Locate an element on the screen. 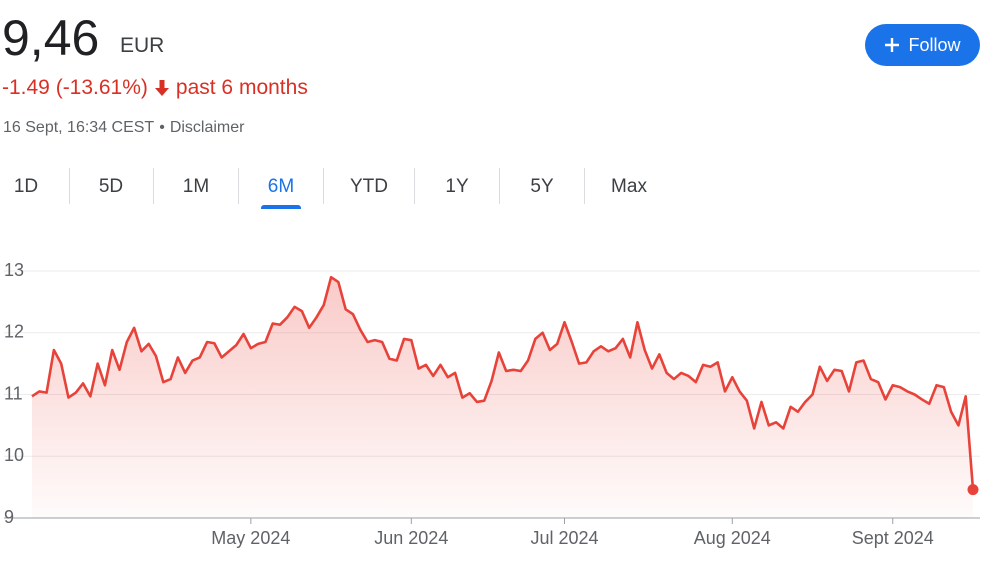 The width and height of the screenshot is (1004, 564). range-tab: 5D is located at coordinates (111, 186).